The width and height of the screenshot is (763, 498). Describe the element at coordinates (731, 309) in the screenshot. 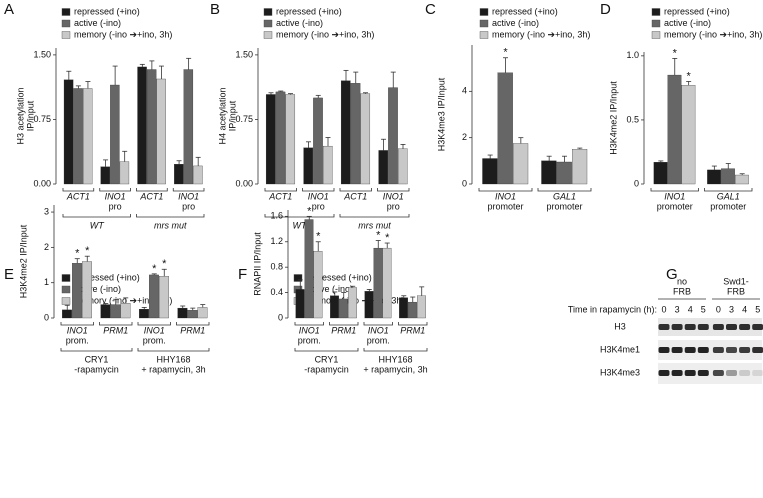

I see `blot-time: 3` at that location.